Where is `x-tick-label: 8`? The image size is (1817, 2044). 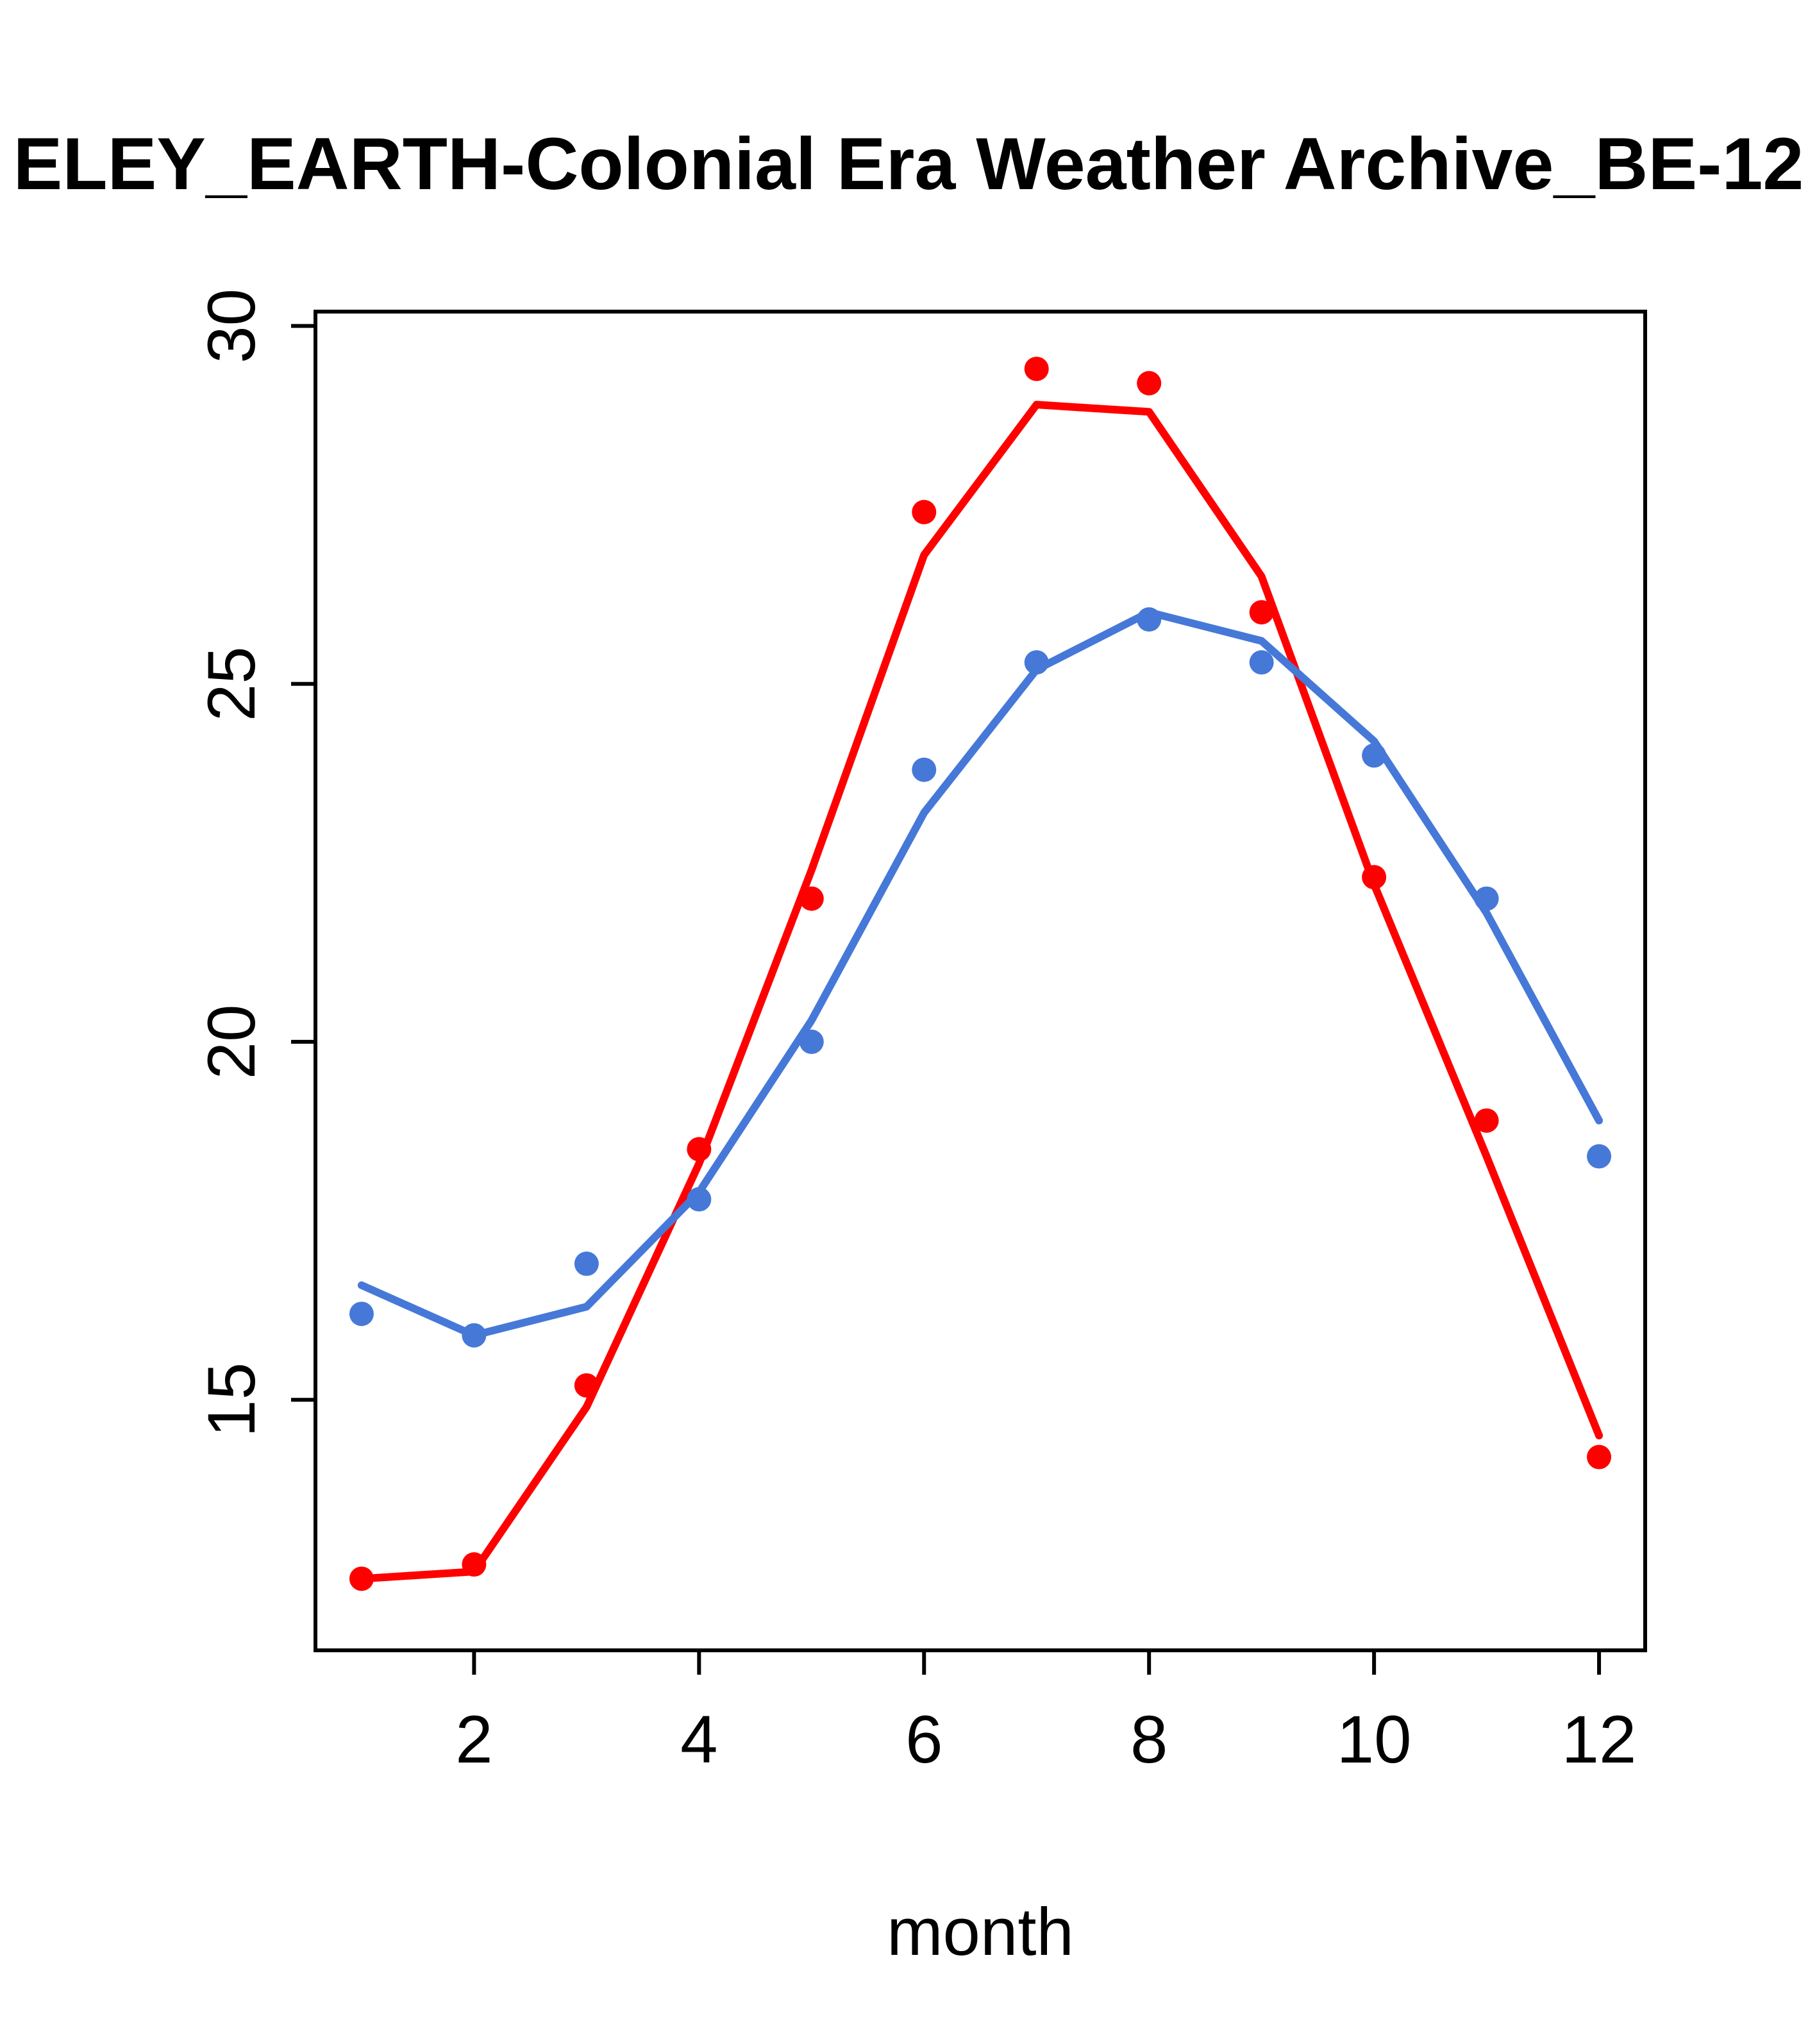
x-tick-label: 8 is located at coordinates (1149, 1740).